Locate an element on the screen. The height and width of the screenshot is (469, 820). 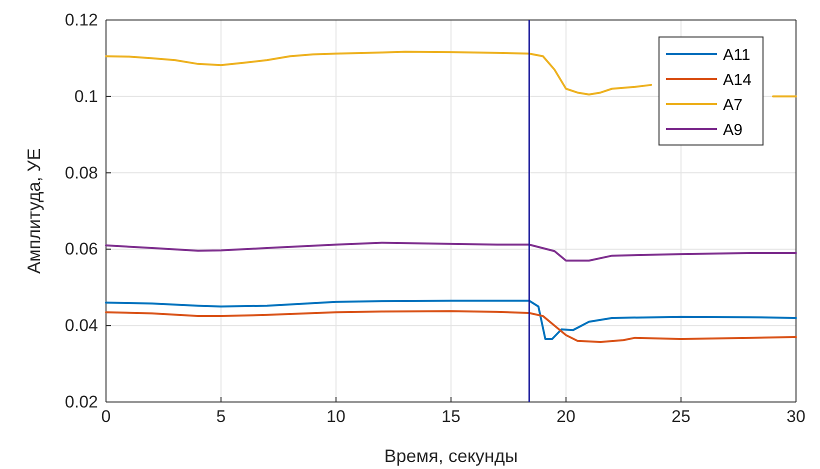
y-tick-label: 0.02 is located at coordinates (81, 402).